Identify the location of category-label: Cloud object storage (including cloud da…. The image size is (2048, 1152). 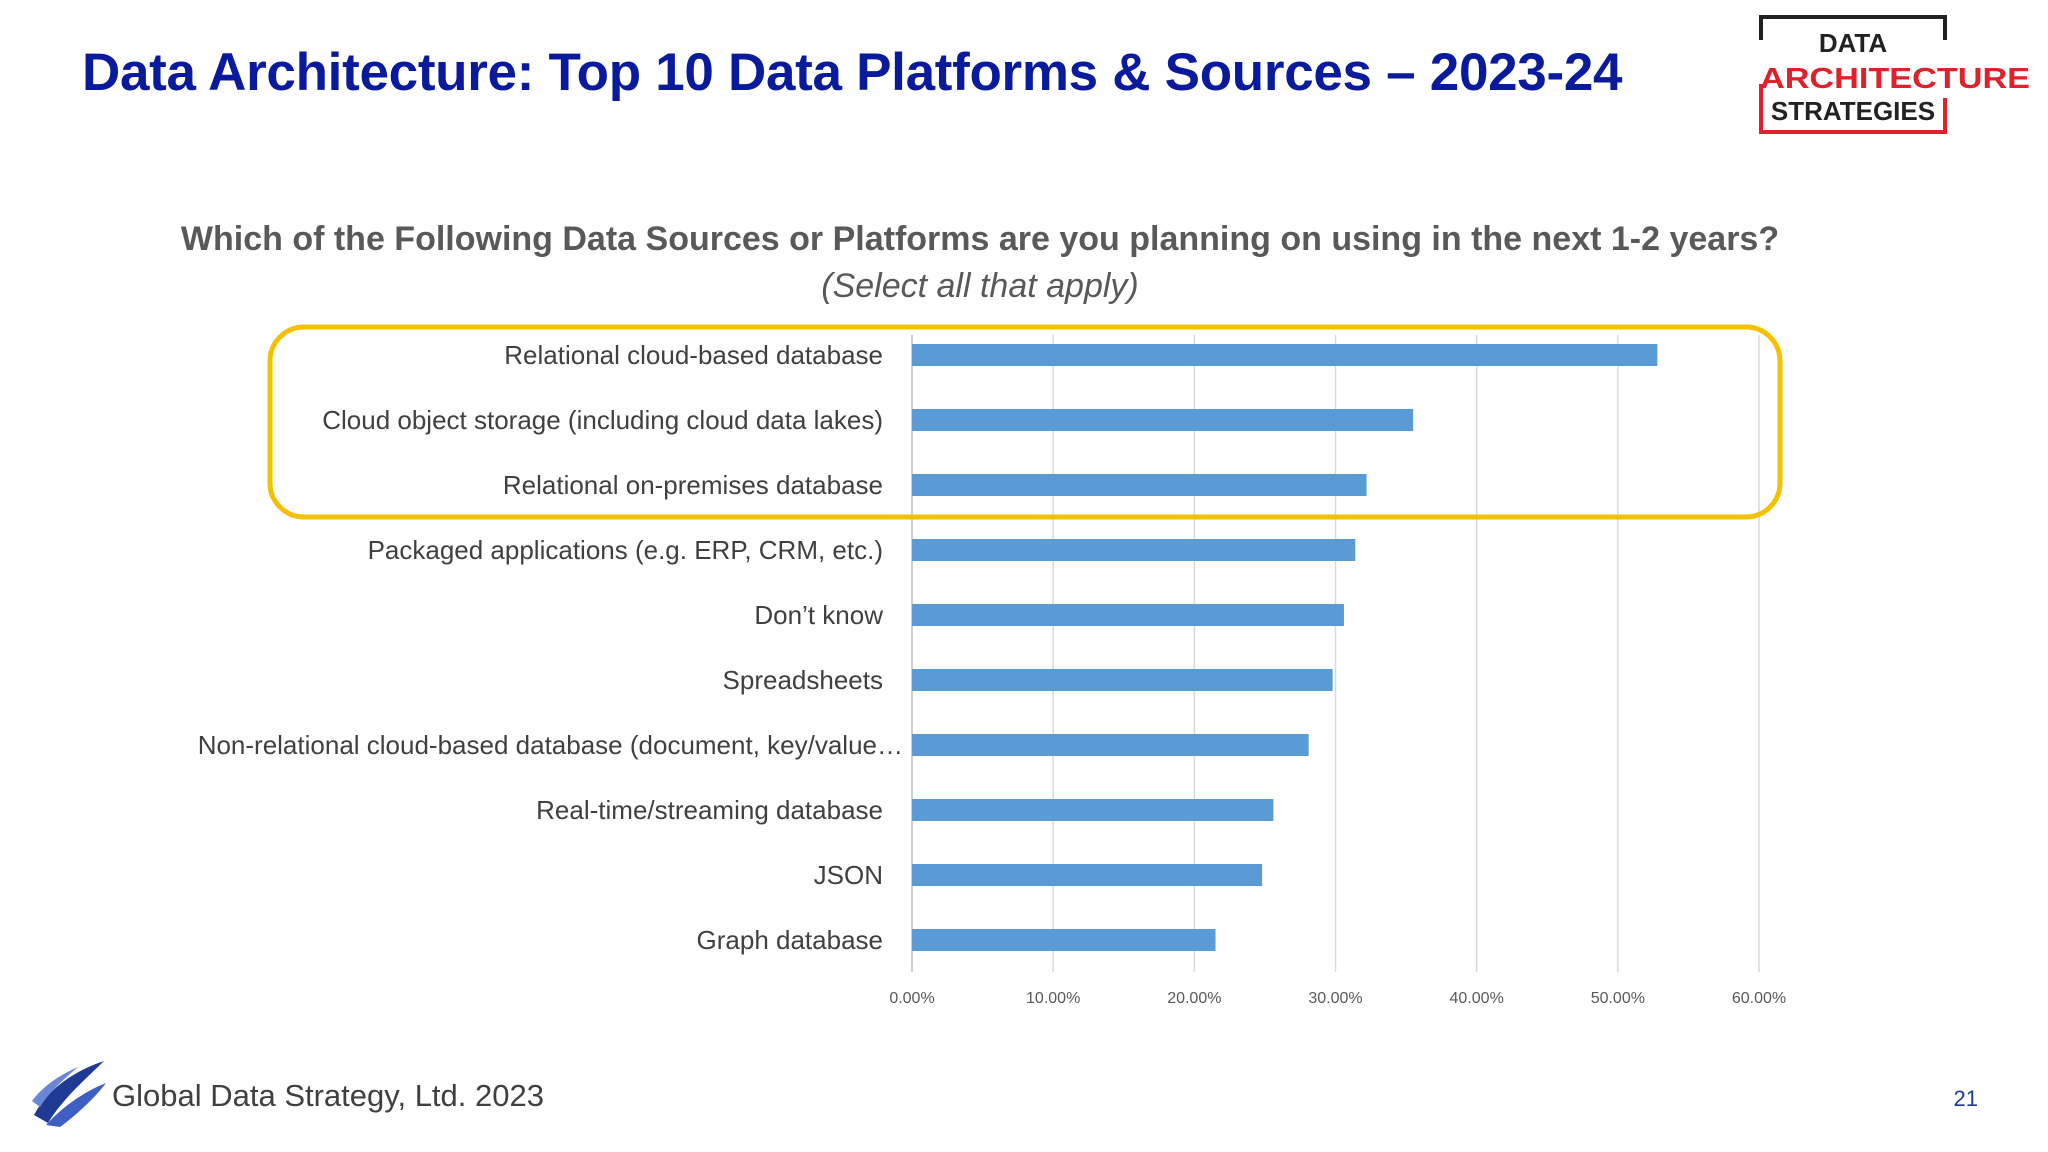
(602, 420).